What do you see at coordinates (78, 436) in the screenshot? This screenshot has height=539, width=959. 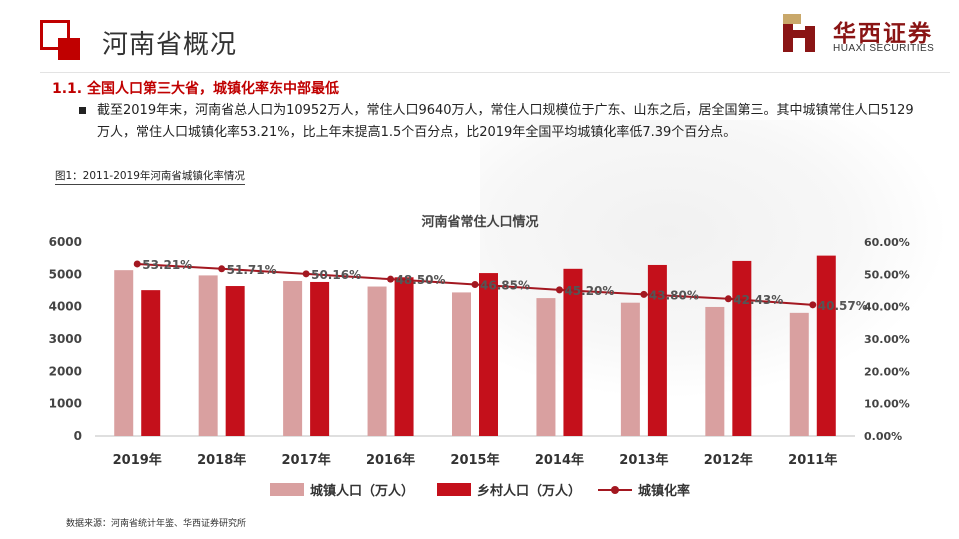 I see `y-left-tick-label: 0` at bounding box center [78, 436].